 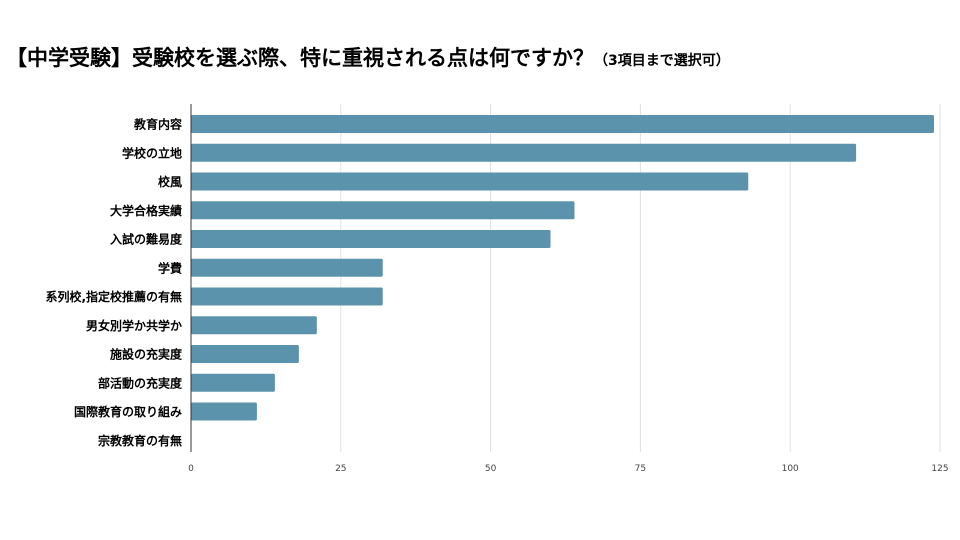 I want to click on category-label-6: 系列校,指定校推薦の有無, so click(x=113, y=296).